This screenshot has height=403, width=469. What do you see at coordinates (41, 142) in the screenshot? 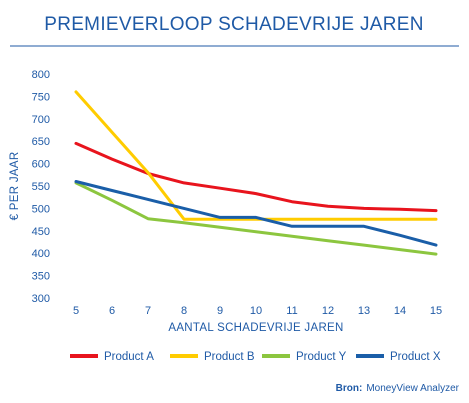
I see `y-tick-label: 650` at bounding box center [41, 142].